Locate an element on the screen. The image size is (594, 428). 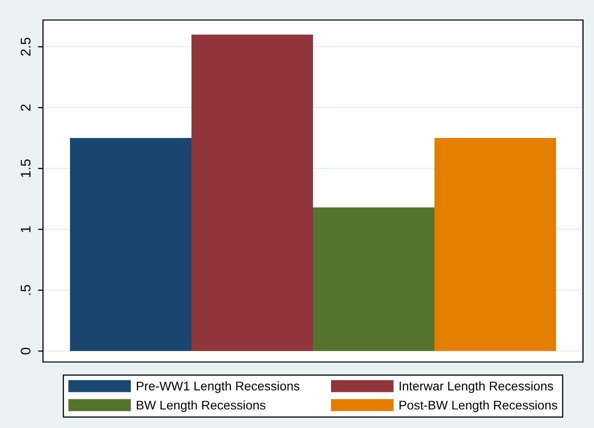
legend-label: BW Length Recessions is located at coordinates (201, 406).